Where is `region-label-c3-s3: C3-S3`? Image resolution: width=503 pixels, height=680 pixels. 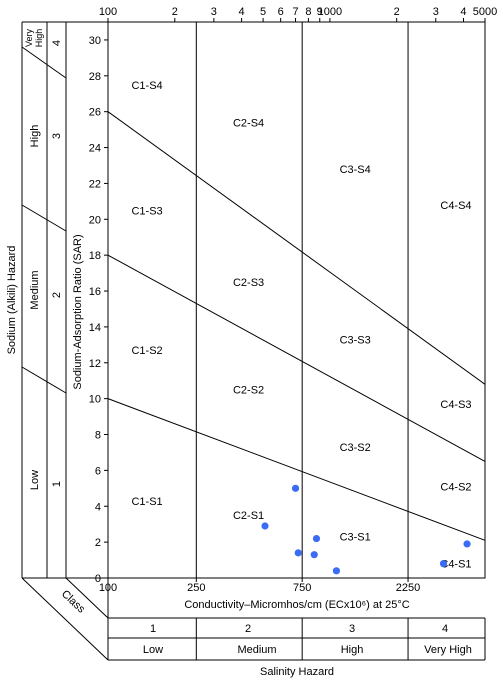
region-label-c3-s3: C3-S3 is located at coordinates (355, 340).